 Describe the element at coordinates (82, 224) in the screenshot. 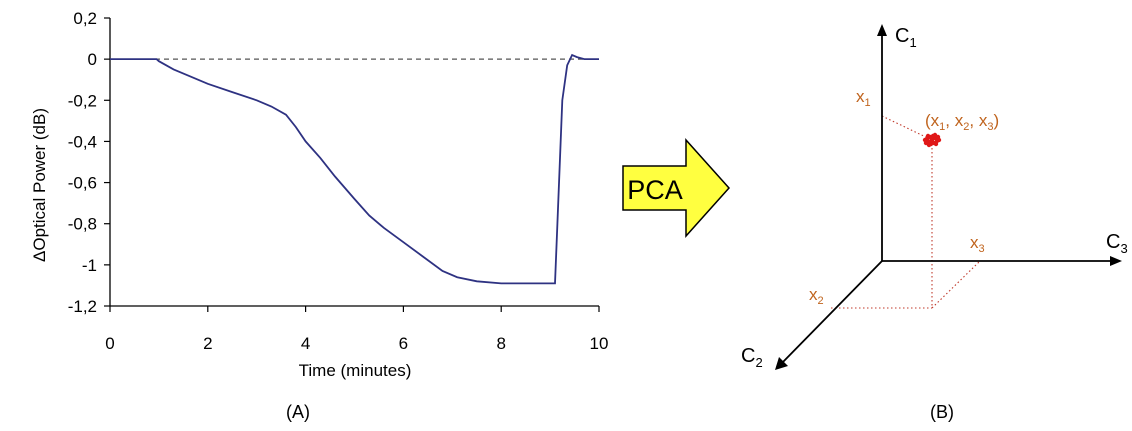

I see `y-tick-label: -0,8` at that location.